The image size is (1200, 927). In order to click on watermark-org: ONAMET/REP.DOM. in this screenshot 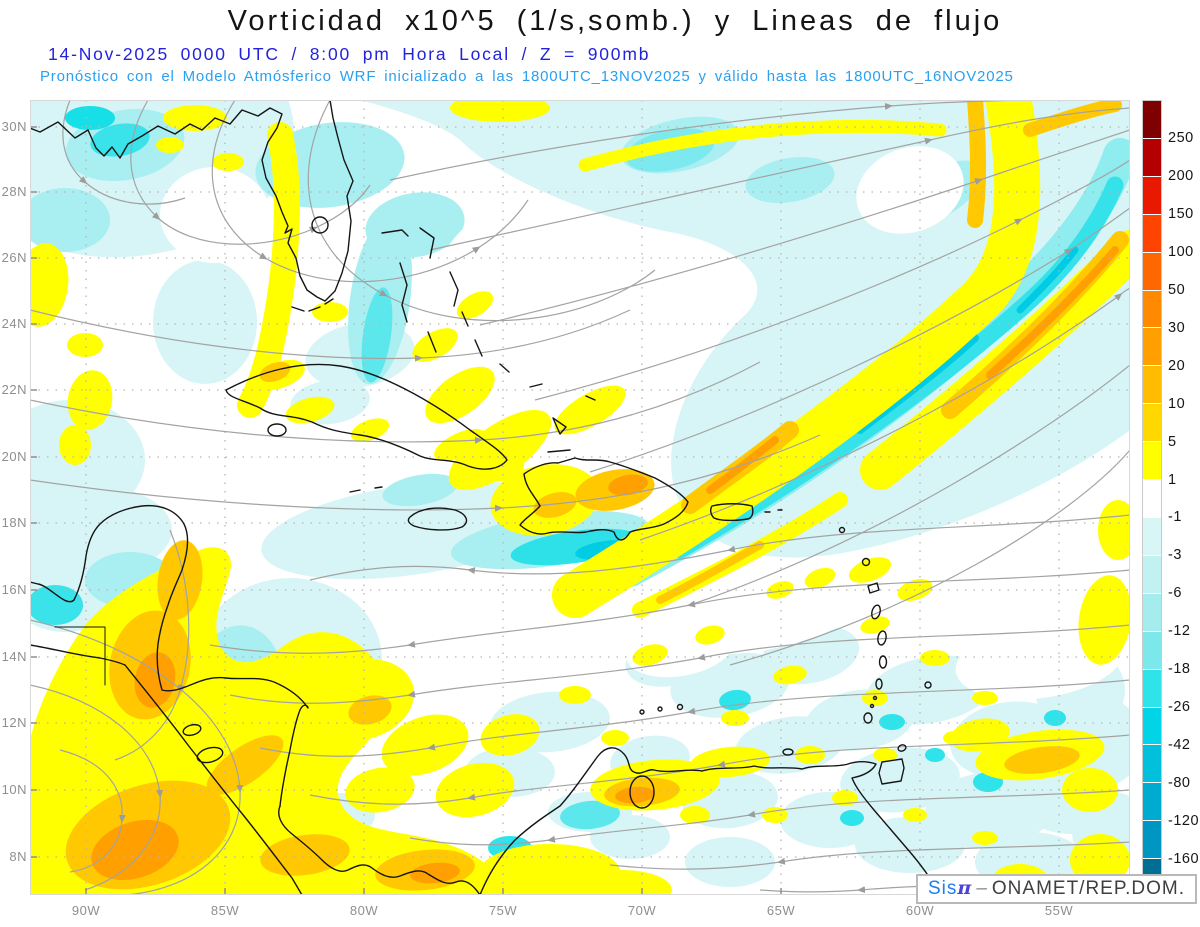, I will do `click(1088, 888)`.